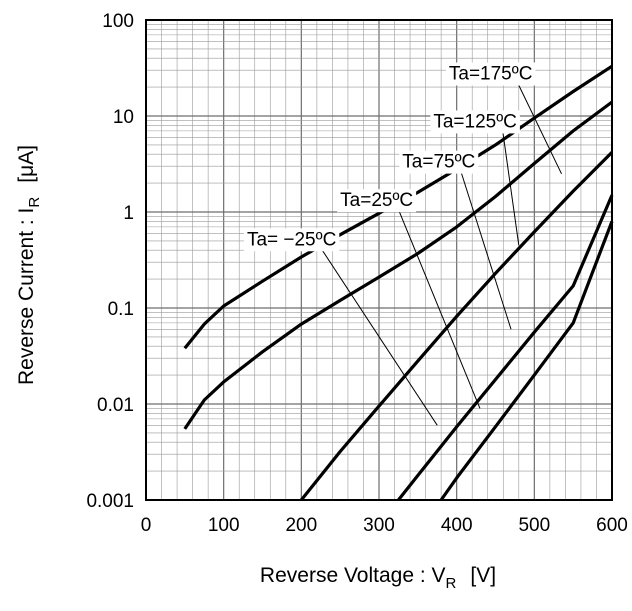 The height and width of the screenshot is (611, 632). What do you see at coordinates (121, 309) in the screenshot?
I see `y-tick-label: 0.1` at bounding box center [121, 309].